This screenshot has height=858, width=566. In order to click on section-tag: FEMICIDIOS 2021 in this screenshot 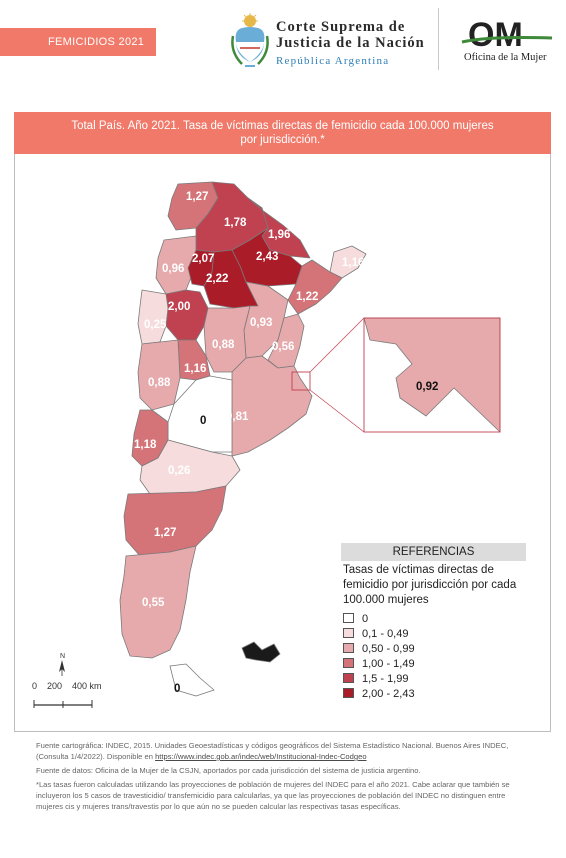, I will do `click(78, 42)`.